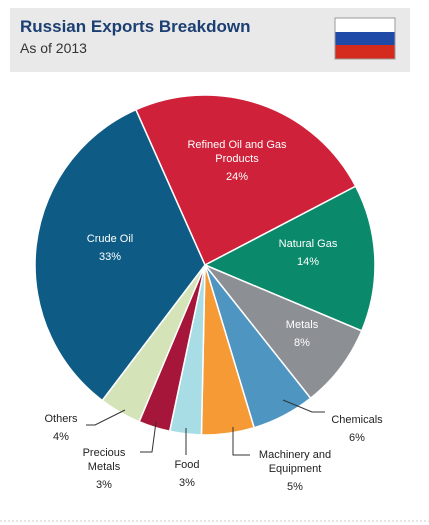  Describe the element at coordinates (357, 420) in the screenshot. I see `category-name: Chemicals` at that location.